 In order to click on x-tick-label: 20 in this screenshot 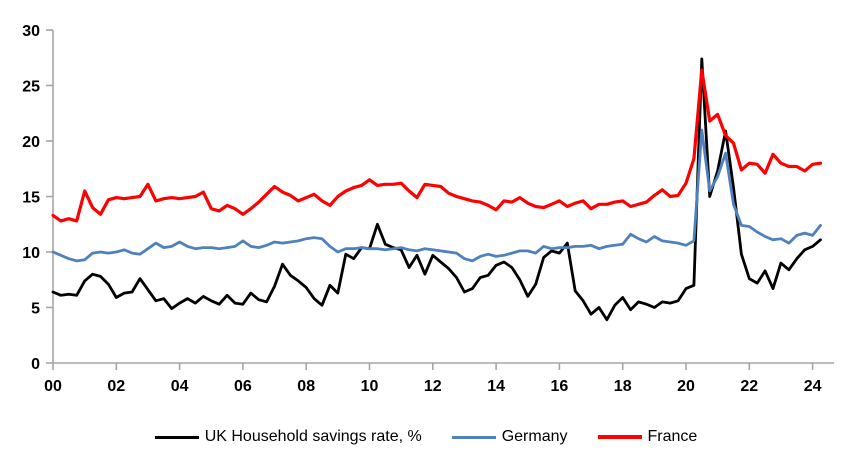, I will do `click(686, 386)`.